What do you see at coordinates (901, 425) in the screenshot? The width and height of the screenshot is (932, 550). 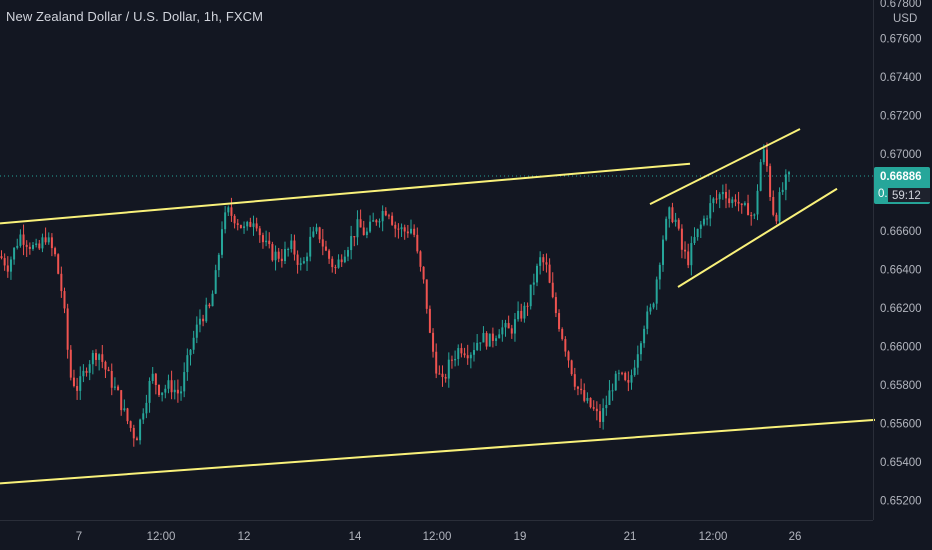 I see `y-tick-label: 0.65600` at bounding box center [901, 425].